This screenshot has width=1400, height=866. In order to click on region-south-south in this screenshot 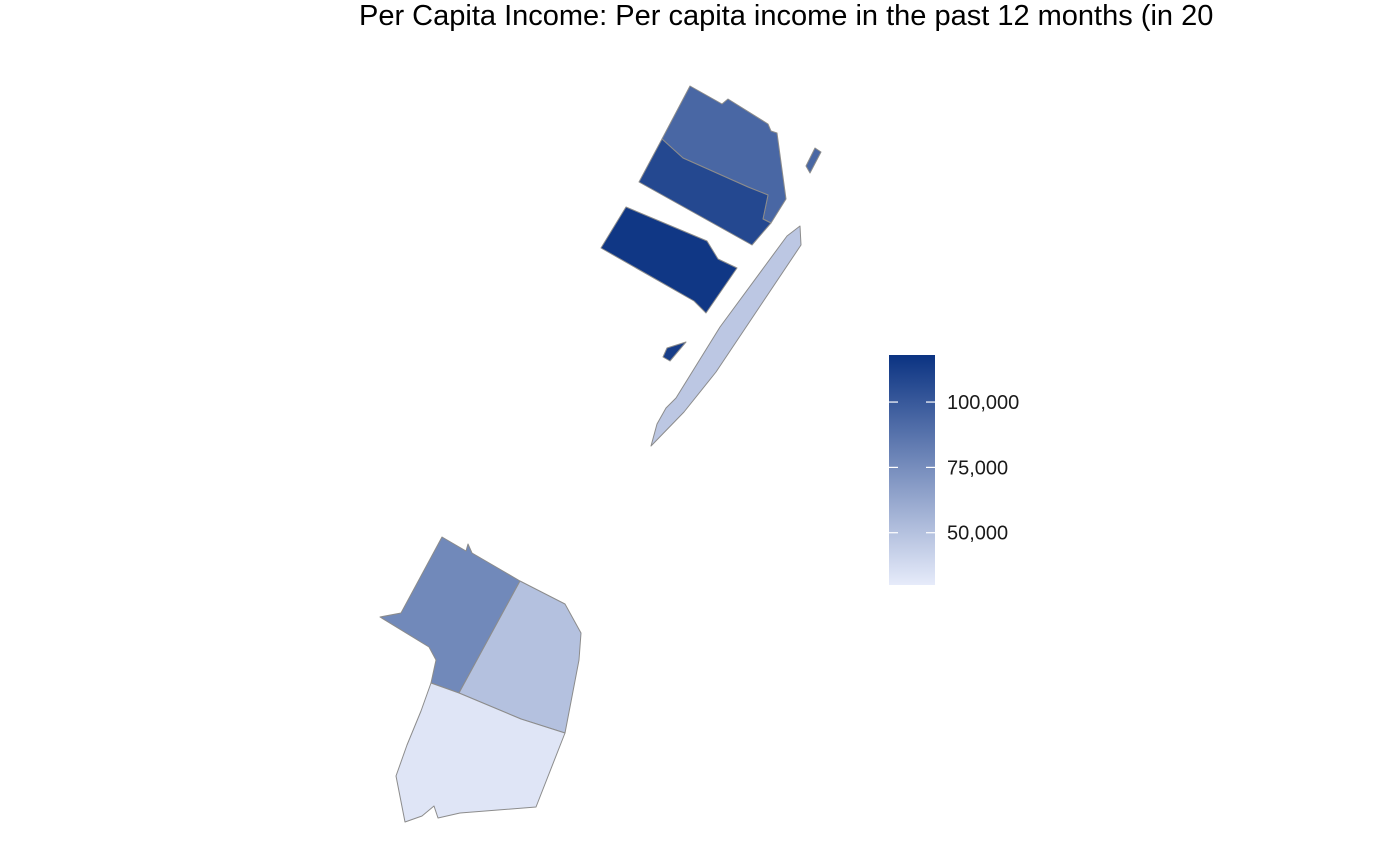, I will do `click(480, 752)`.